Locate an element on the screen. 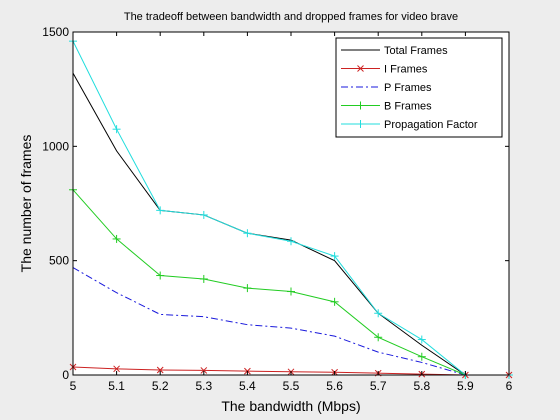 The width and height of the screenshot is (560, 420). y-tick-label: 500 is located at coordinates (59, 261).